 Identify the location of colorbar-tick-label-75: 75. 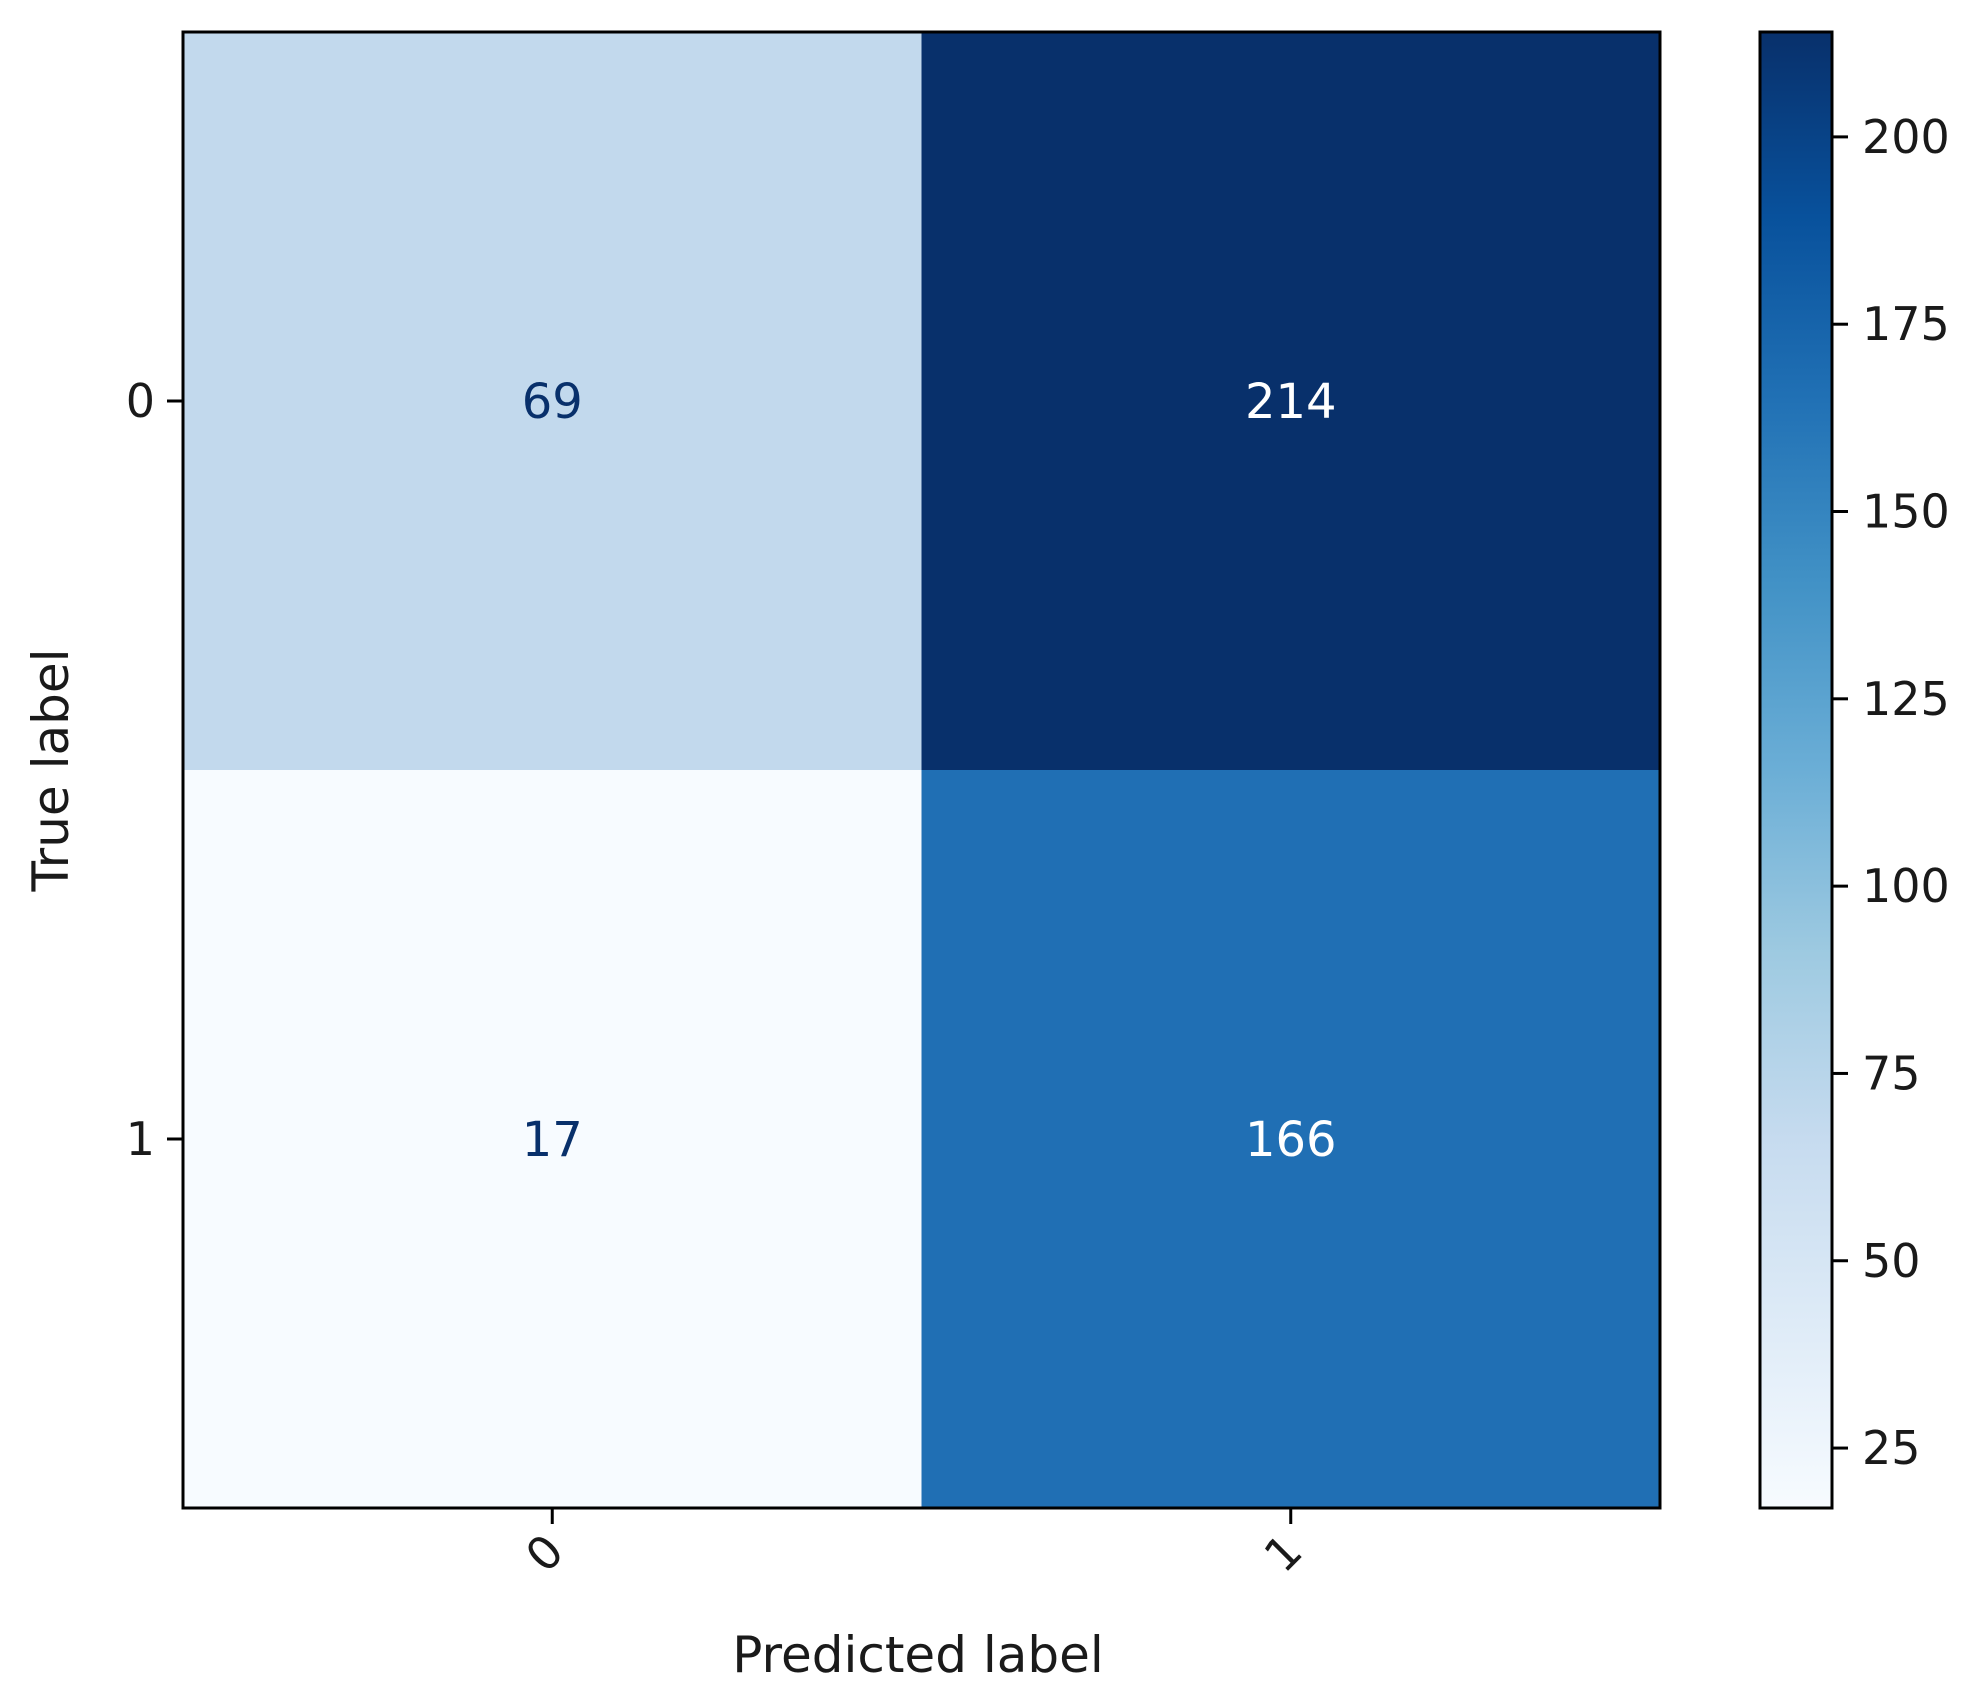
(1891, 1073).